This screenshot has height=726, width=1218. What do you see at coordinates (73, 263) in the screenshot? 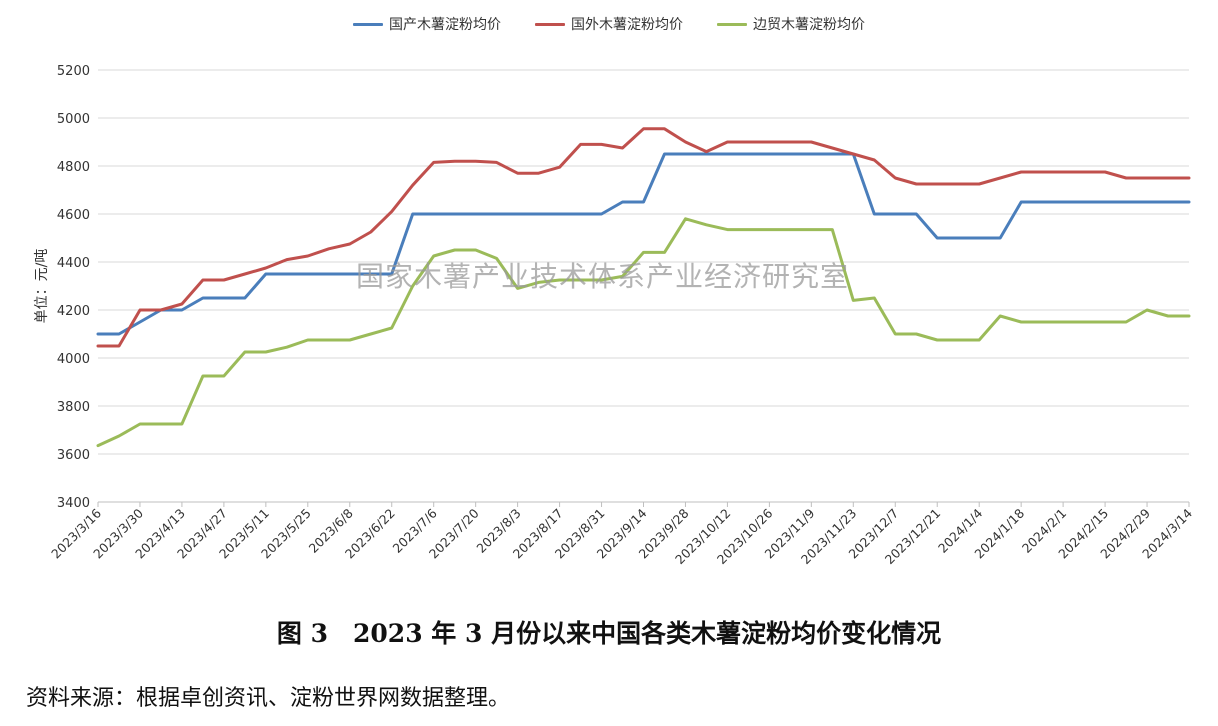
I see `y-tick-label: 4400` at bounding box center [73, 263].